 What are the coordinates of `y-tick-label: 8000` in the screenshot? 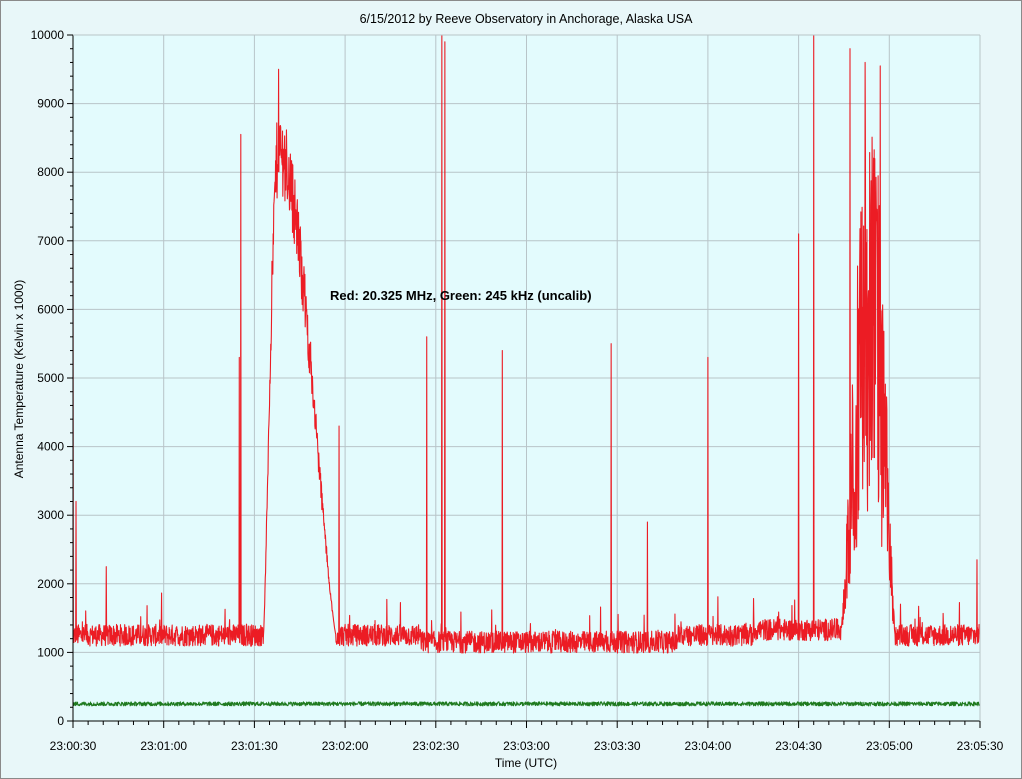 It's located at (50, 172).